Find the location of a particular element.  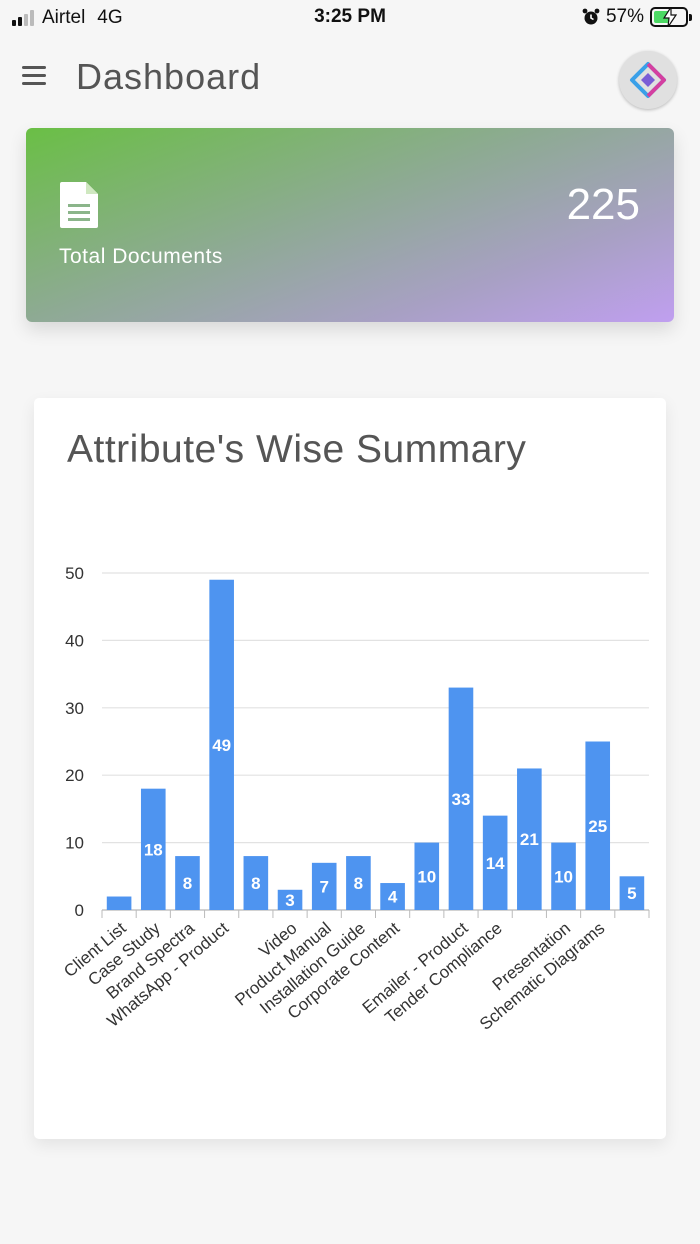

hamburger-menu-icon is located at coordinates (35, 76).